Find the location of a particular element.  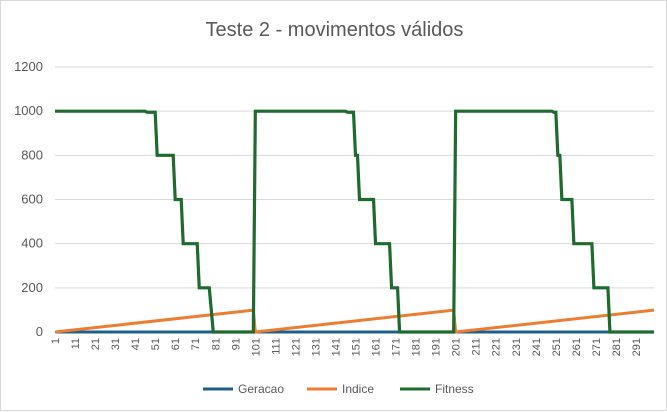

x-tick-label: 81 is located at coordinates (216, 344).